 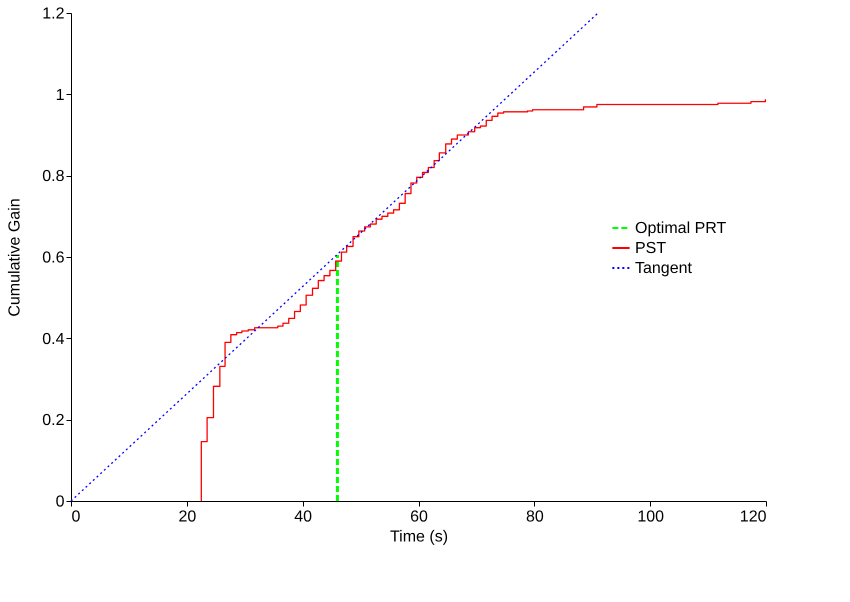 What do you see at coordinates (650, 517) in the screenshot?
I see `x-tick-label: 100` at bounding box center [650, 517].